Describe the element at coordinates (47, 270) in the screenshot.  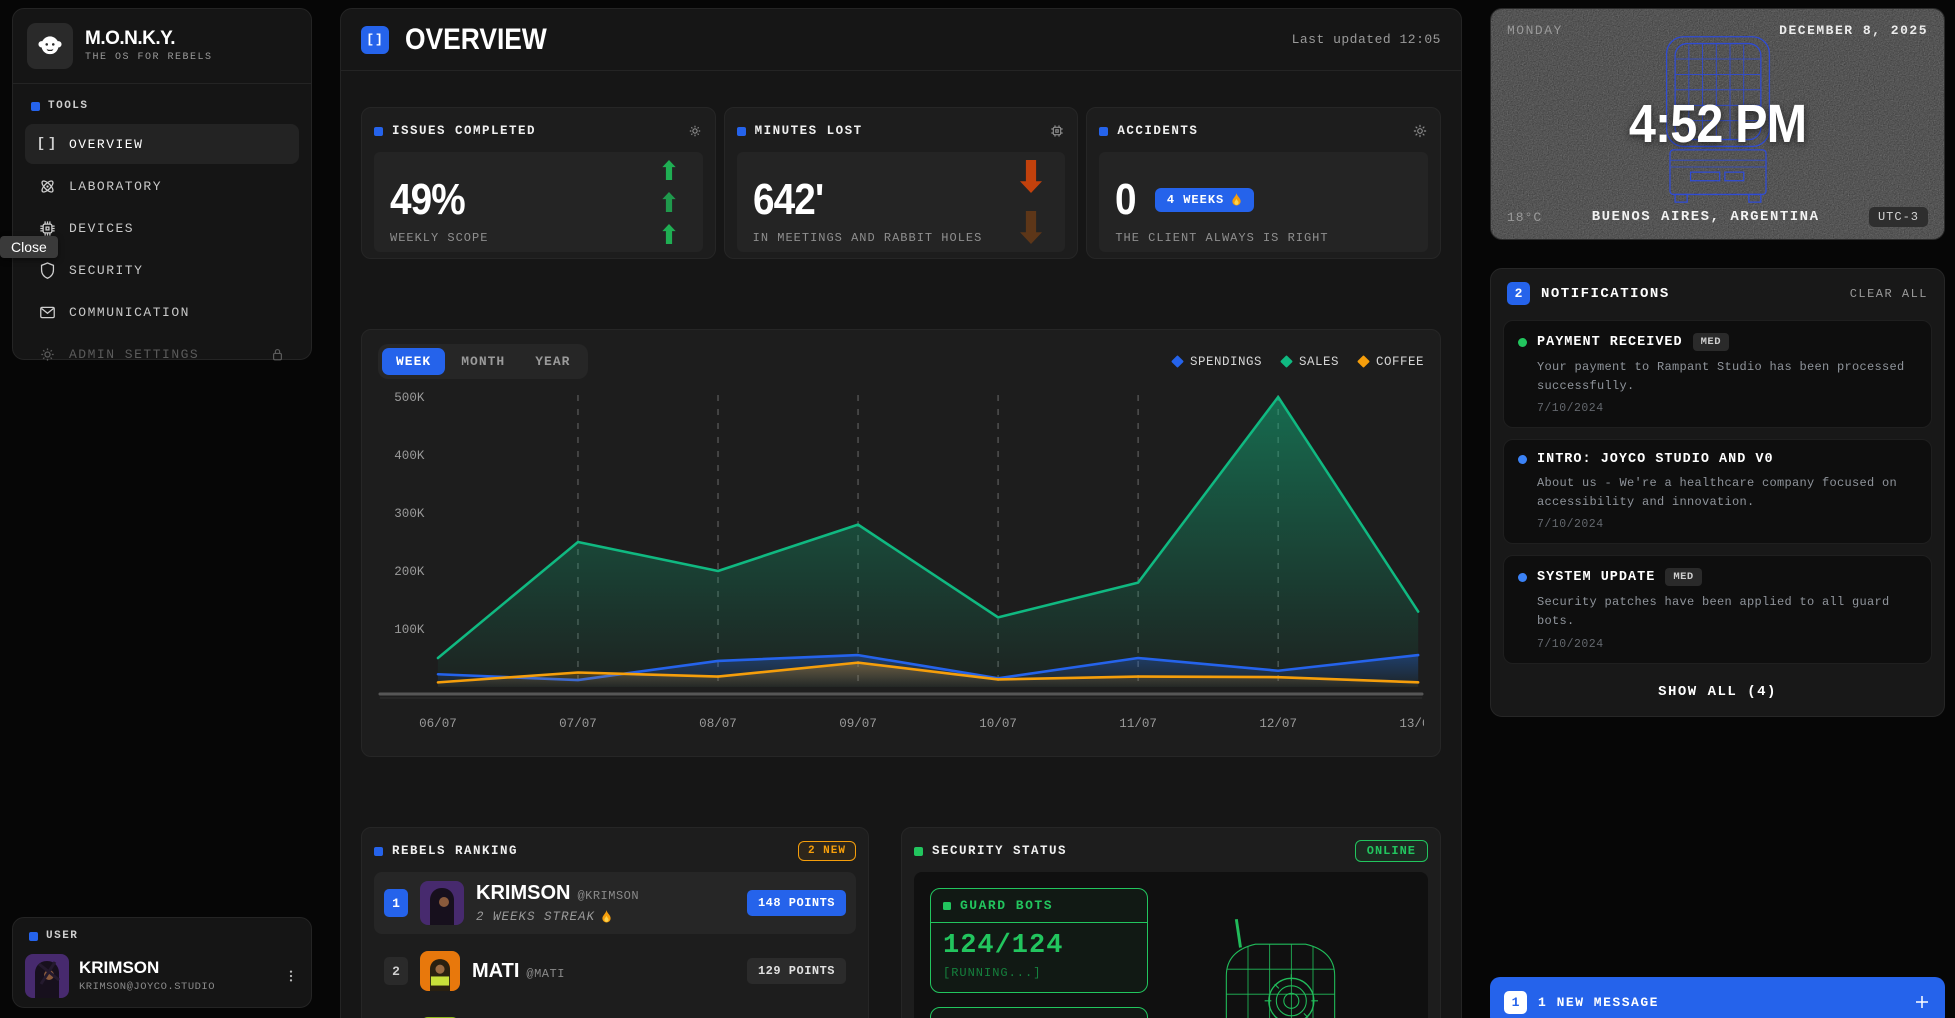
I see `shield-icon` at that location.